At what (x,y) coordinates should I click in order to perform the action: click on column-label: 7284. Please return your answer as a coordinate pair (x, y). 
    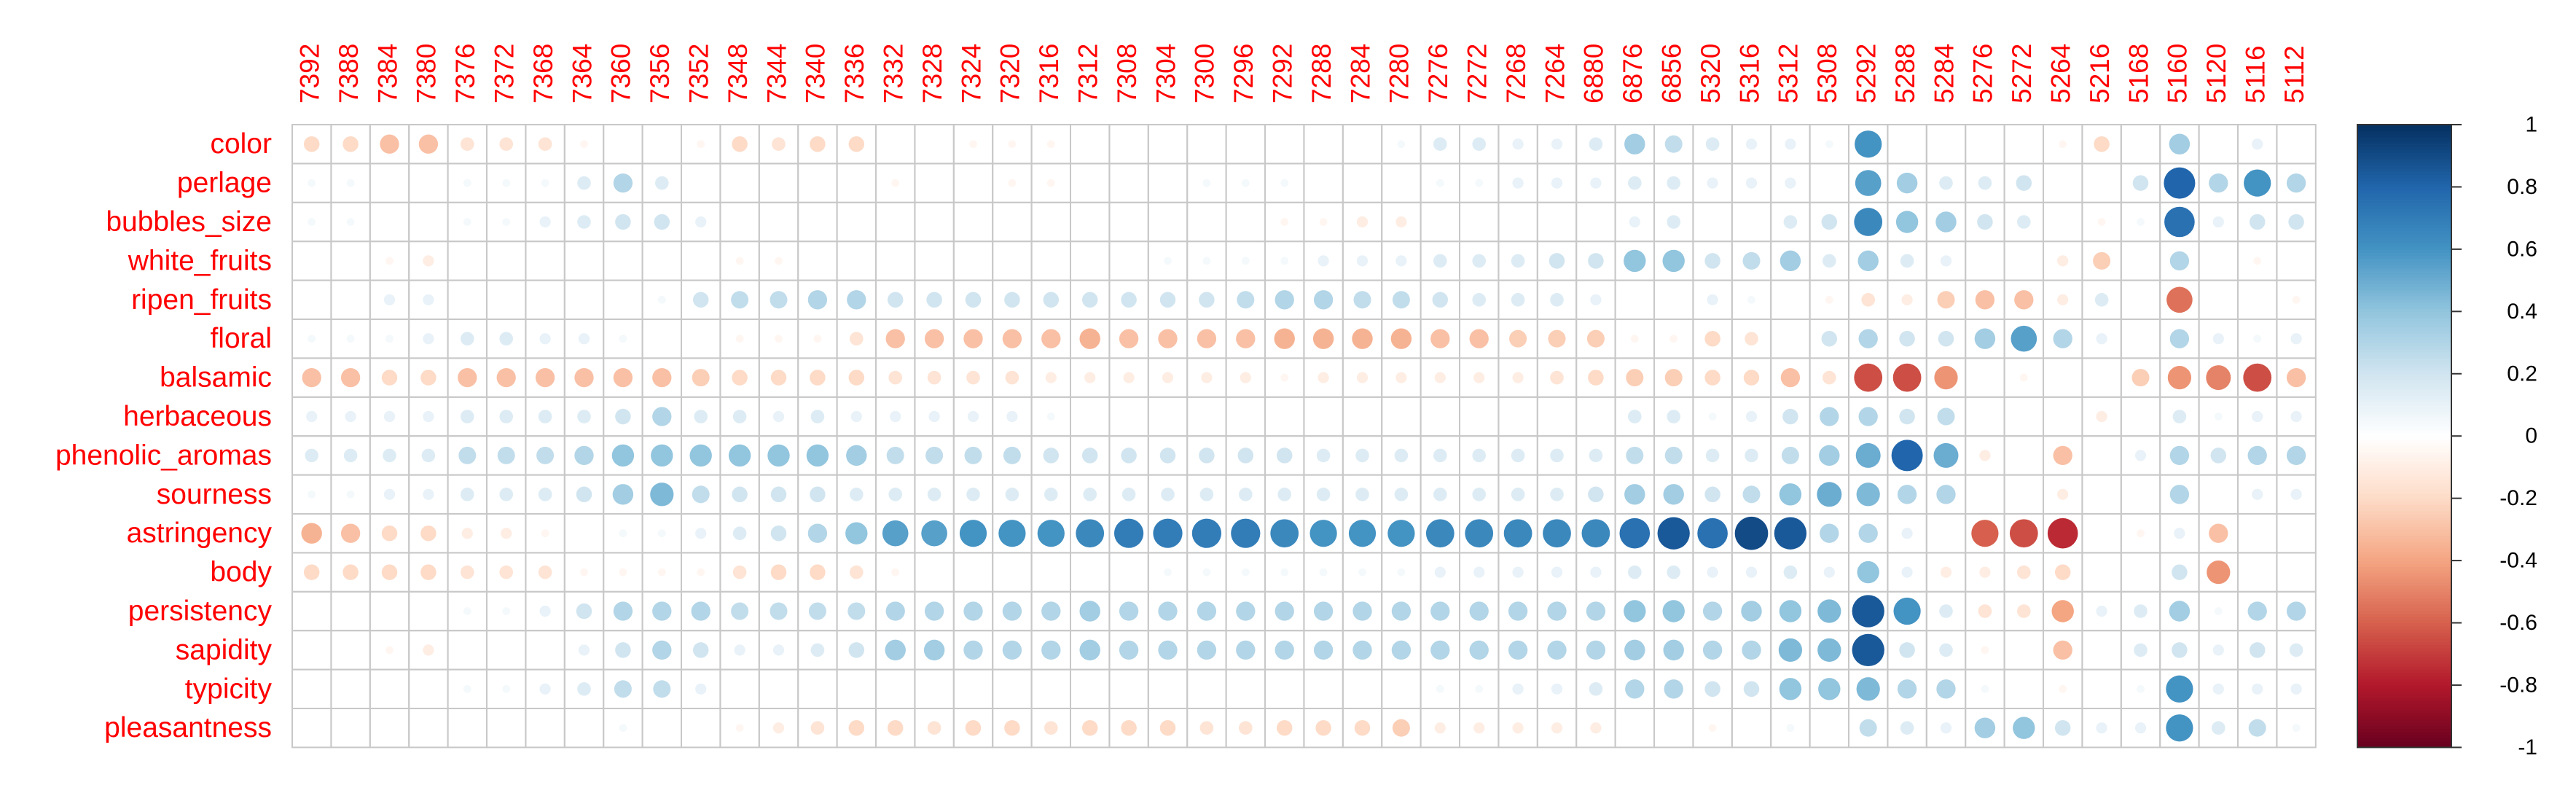
    Looking at the image, I should click on (1360, 74).